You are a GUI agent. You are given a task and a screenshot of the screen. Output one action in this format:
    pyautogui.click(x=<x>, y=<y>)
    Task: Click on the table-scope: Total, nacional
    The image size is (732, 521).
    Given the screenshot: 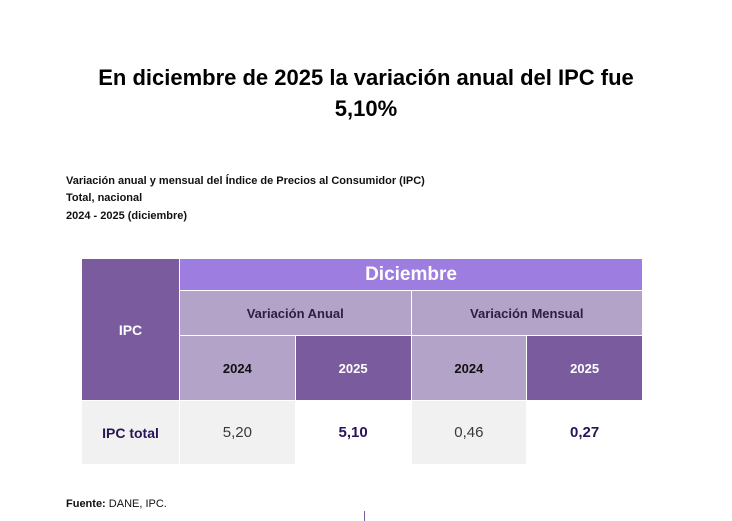 What is the action you would take?
    pyautogui.click(x=104, y=198)
    